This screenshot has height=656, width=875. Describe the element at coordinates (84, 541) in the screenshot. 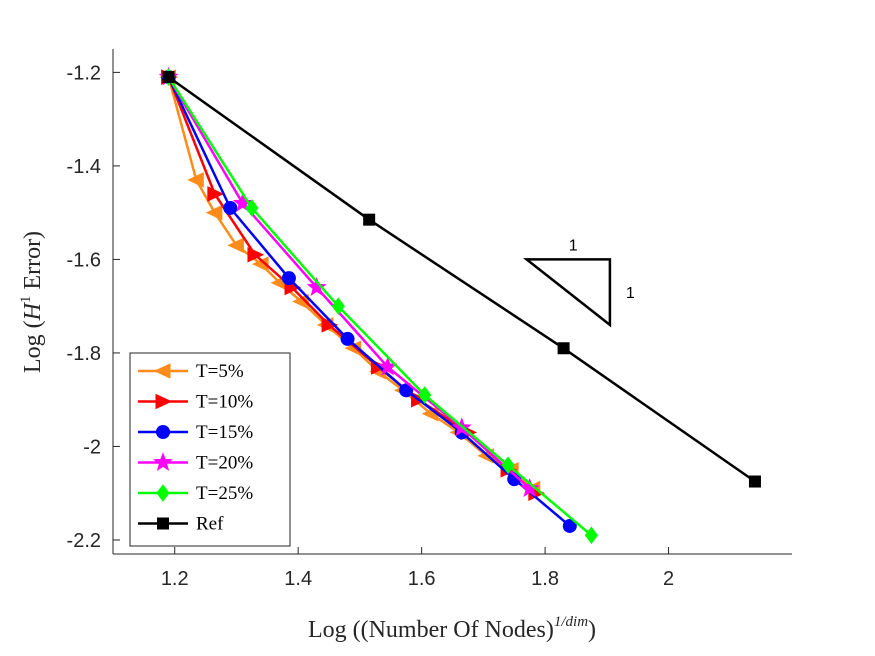

I see `y-tick-label: -2.2` at that location.